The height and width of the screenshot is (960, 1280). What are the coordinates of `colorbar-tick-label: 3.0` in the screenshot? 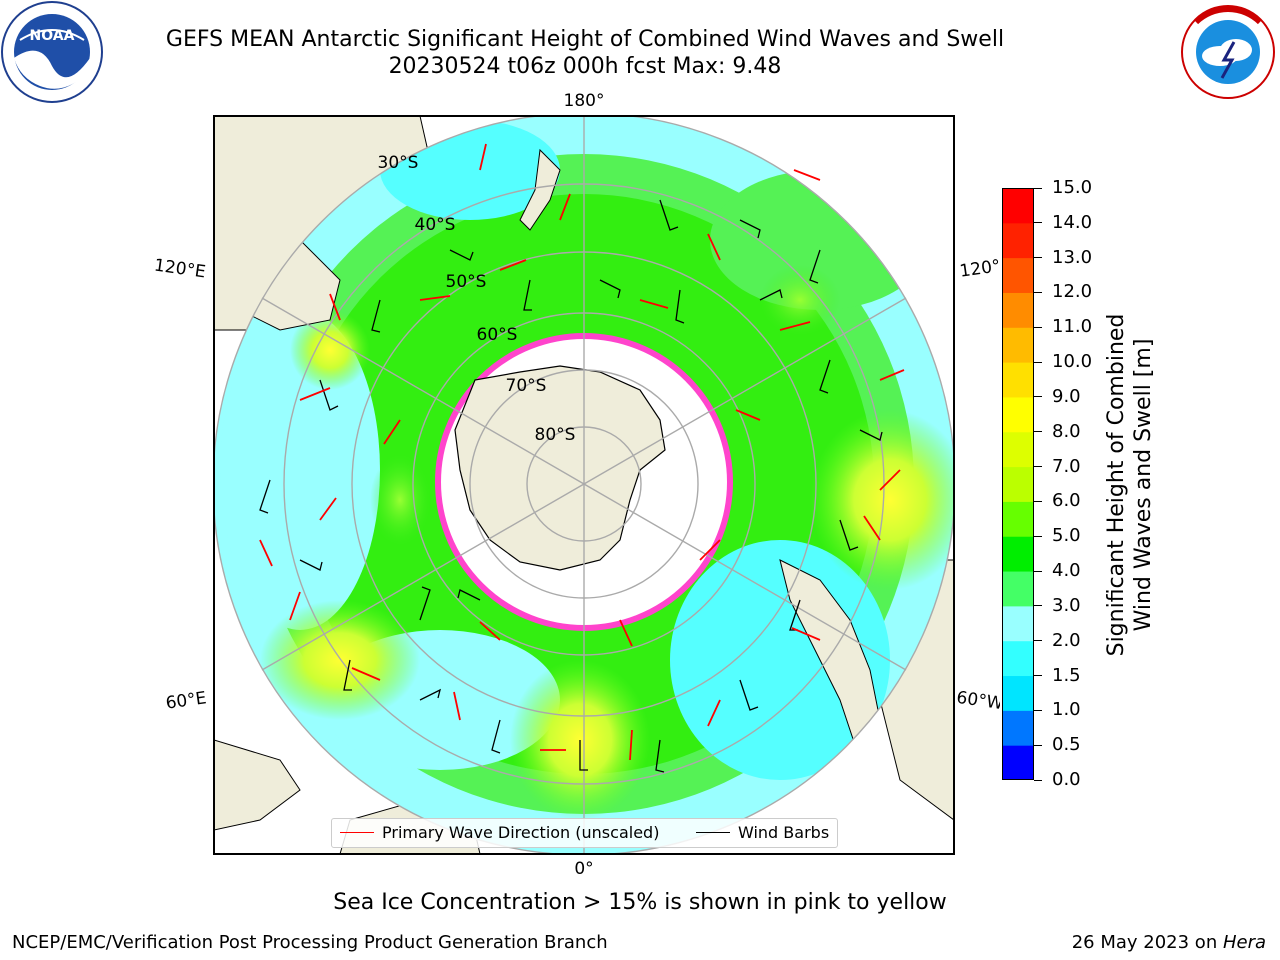 It's located at (1066, 605).